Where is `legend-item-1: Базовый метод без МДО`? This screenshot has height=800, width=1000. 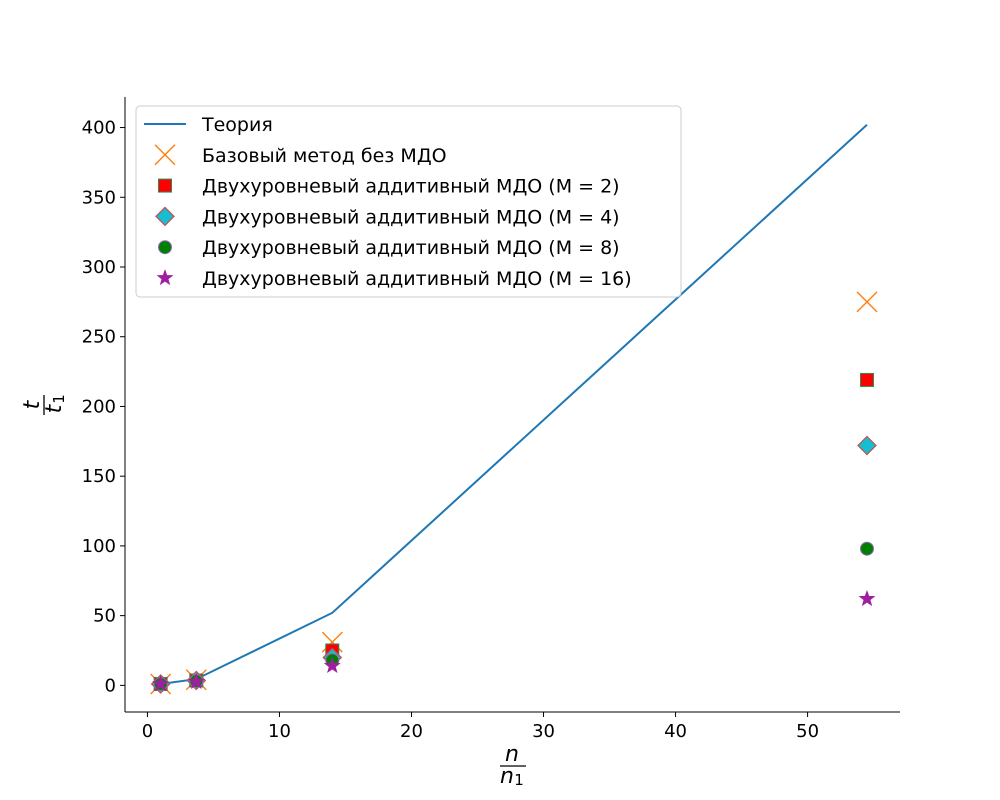 legend-item-1: Базовый метод без МДО is located at coordinates (300, 155).